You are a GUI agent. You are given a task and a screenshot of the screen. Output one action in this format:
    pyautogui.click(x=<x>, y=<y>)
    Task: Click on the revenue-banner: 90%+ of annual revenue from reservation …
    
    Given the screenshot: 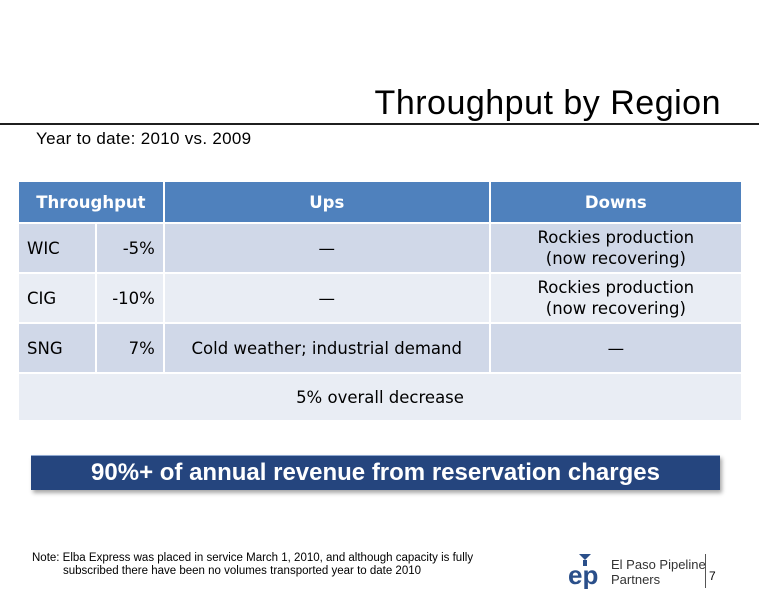 What is the action you would take?
    pyautogui.click(x=375, y=472)
    